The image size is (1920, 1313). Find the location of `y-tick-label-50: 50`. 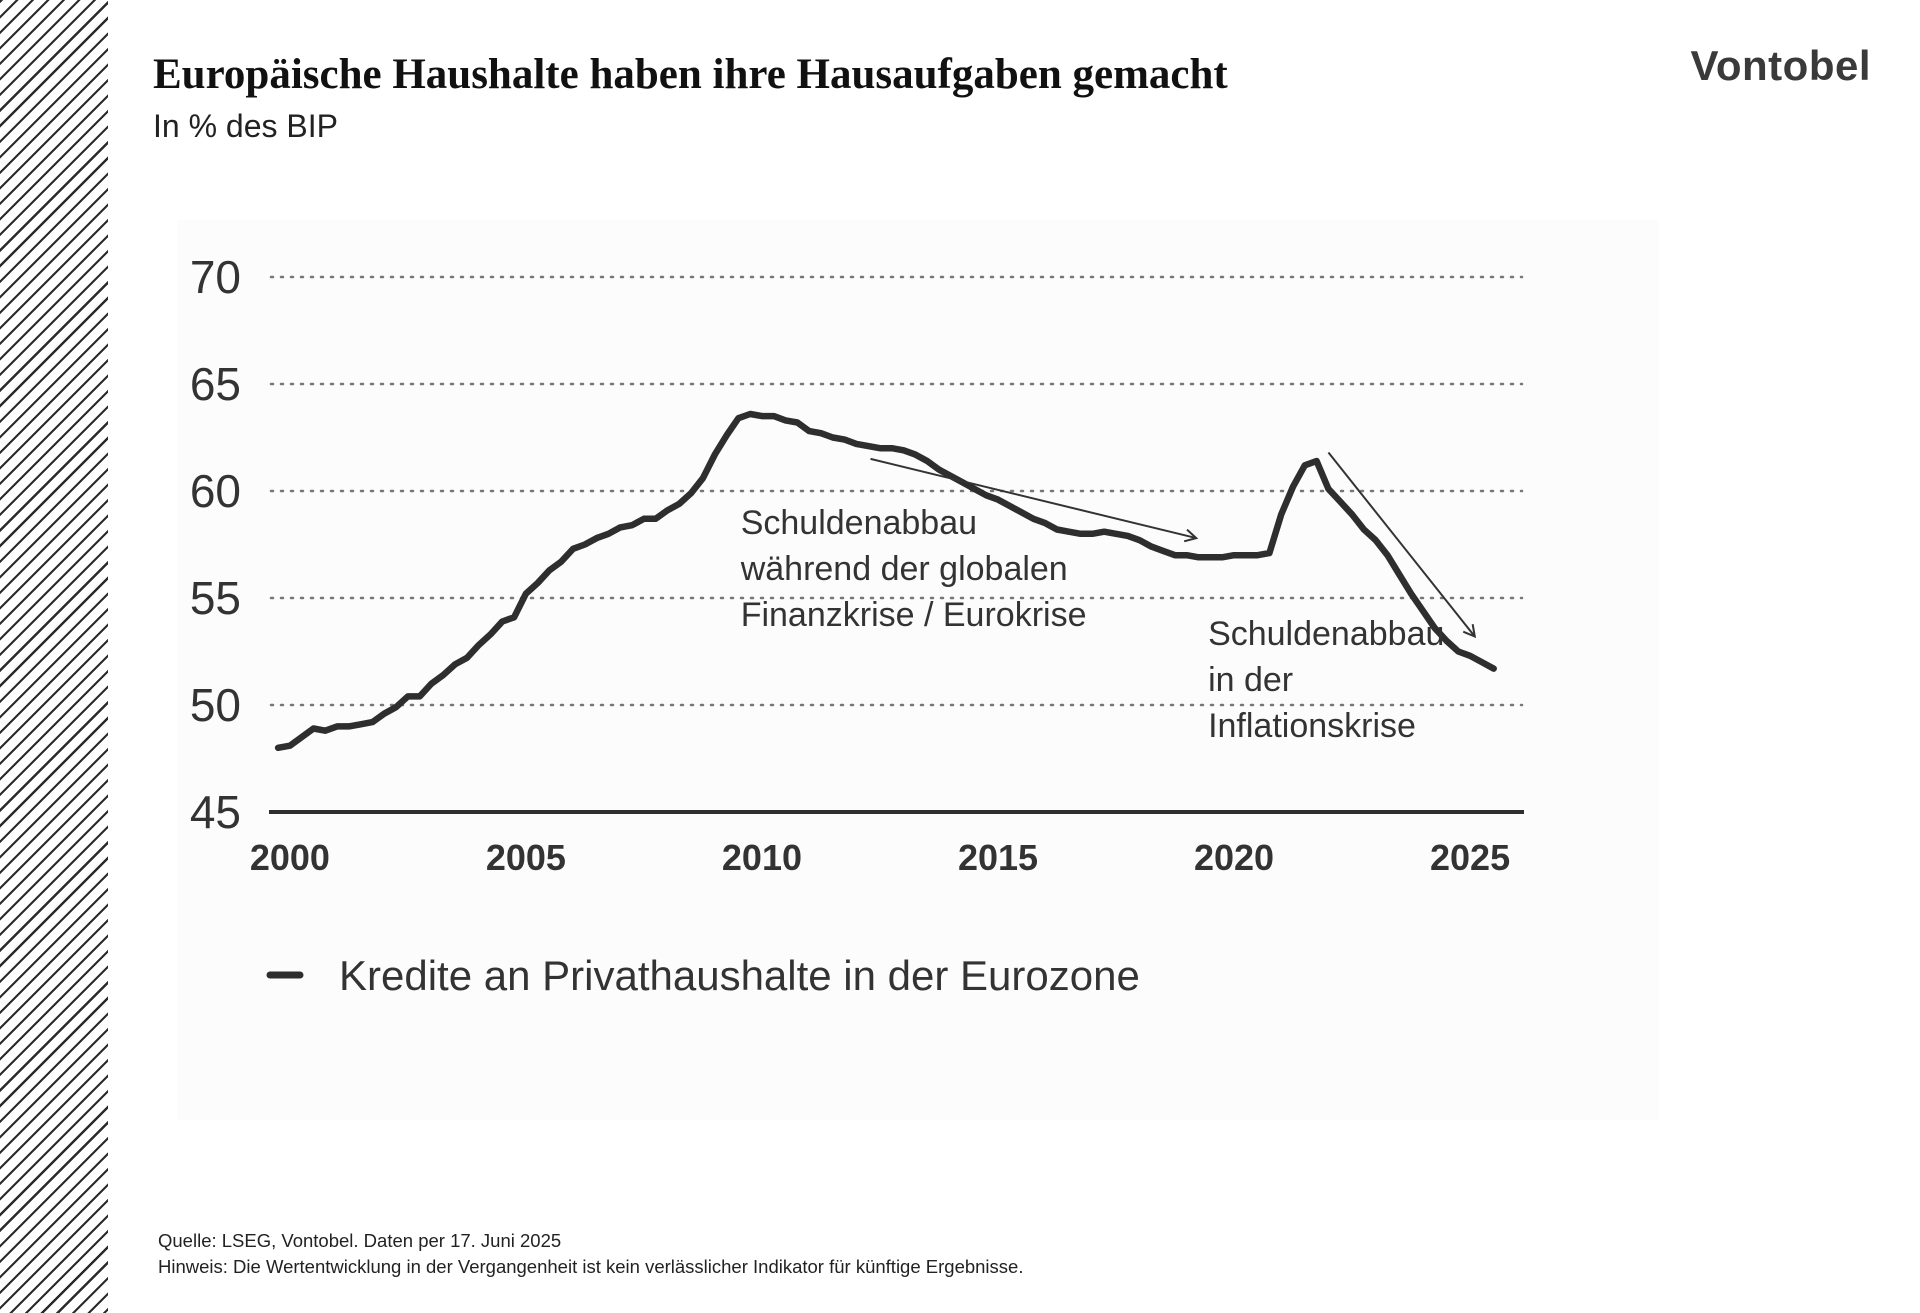

y-tick-label-50: 50 is located at coordinates (215, 705).